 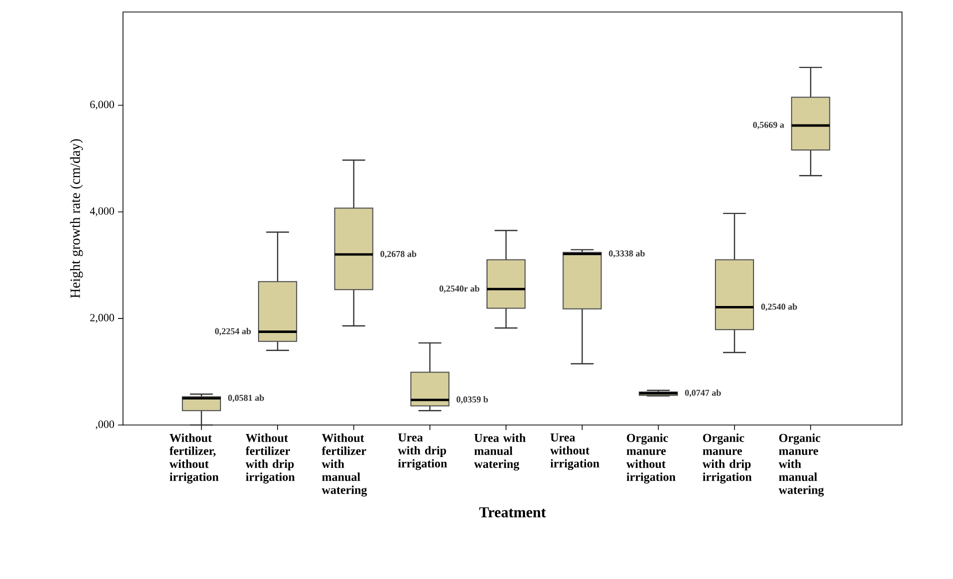 I want to click on annotation: 0,0581 ab, so click(x=246, y=398).